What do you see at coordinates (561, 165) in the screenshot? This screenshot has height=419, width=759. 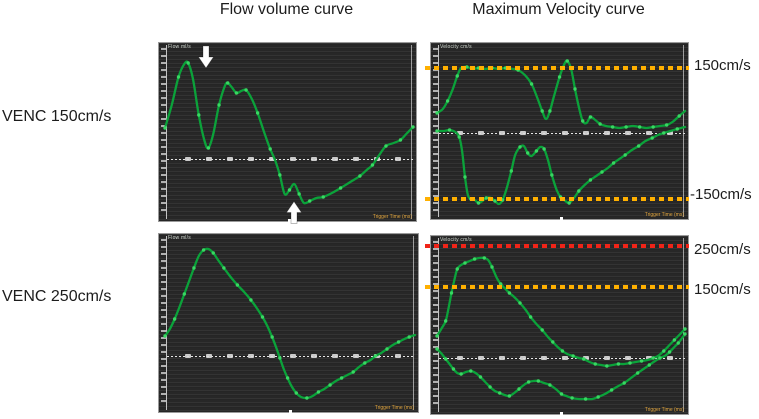 I see `series-min-velocity` at bounding box center [561, 165].